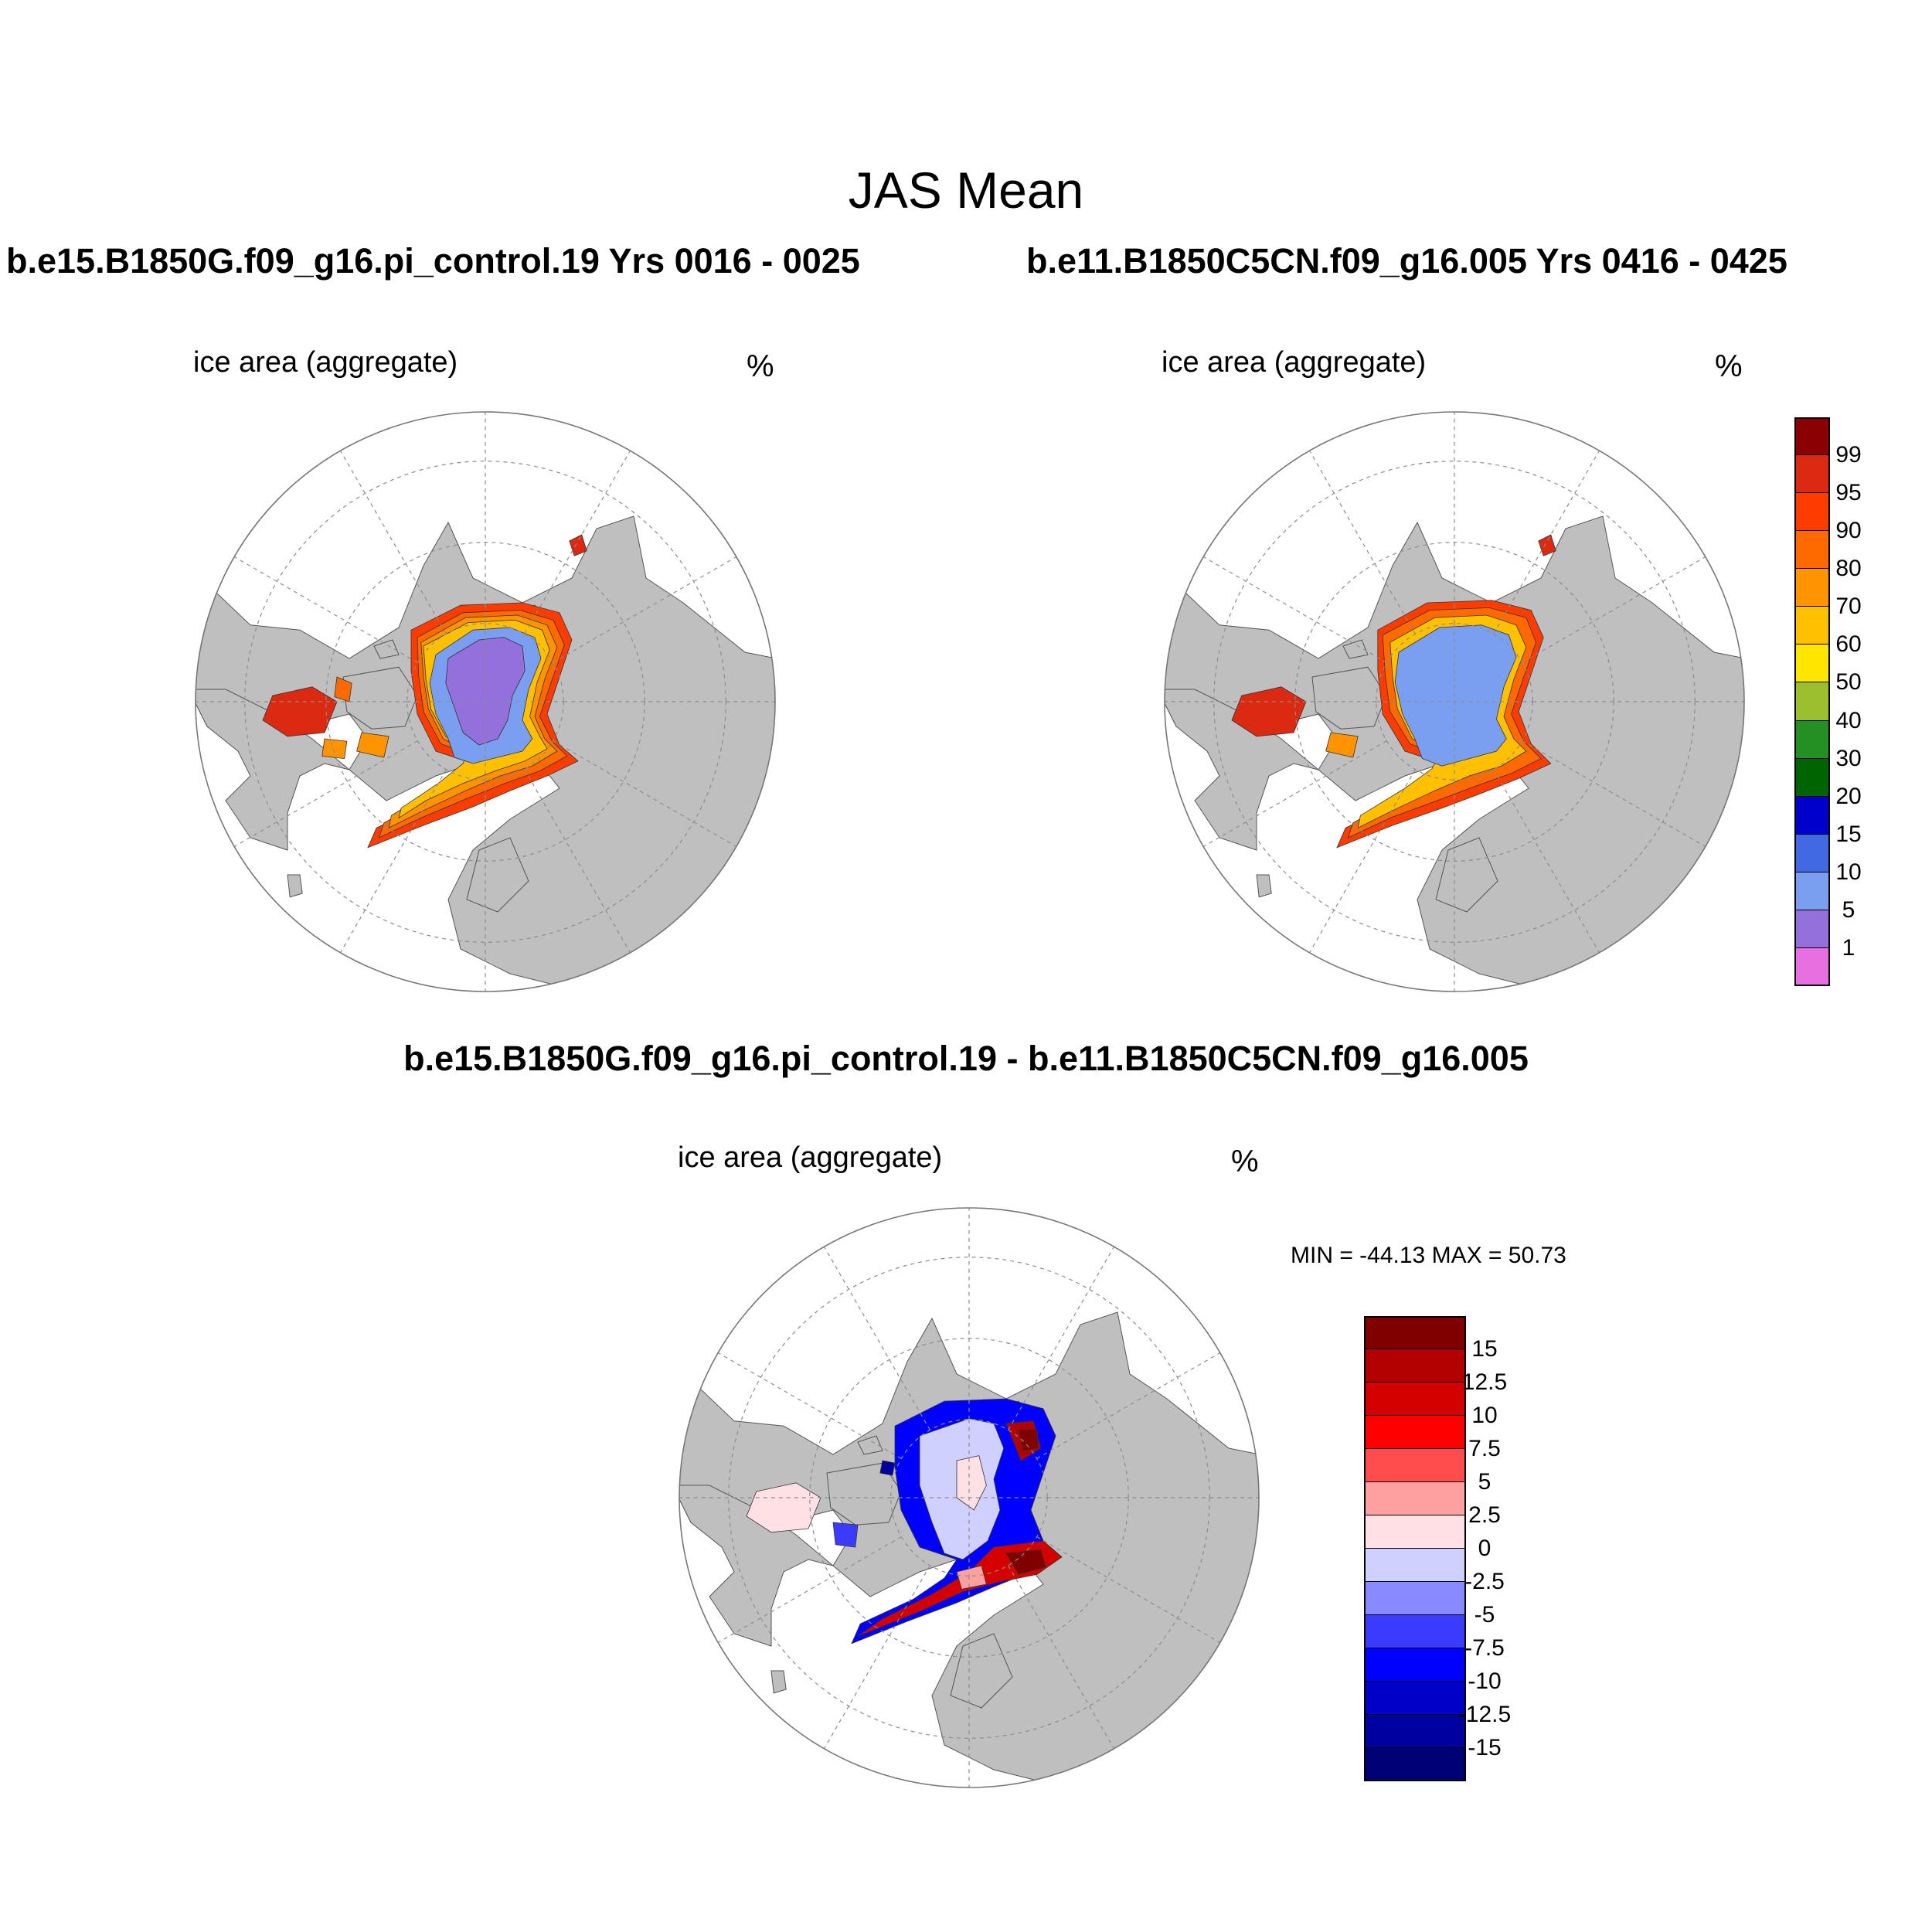 The width and height of the screenshot is (1932, 1932). Describe the element at coordinates (1849, 569) in the screenshot. I see `colorbar-tick-label: 80` at that location.